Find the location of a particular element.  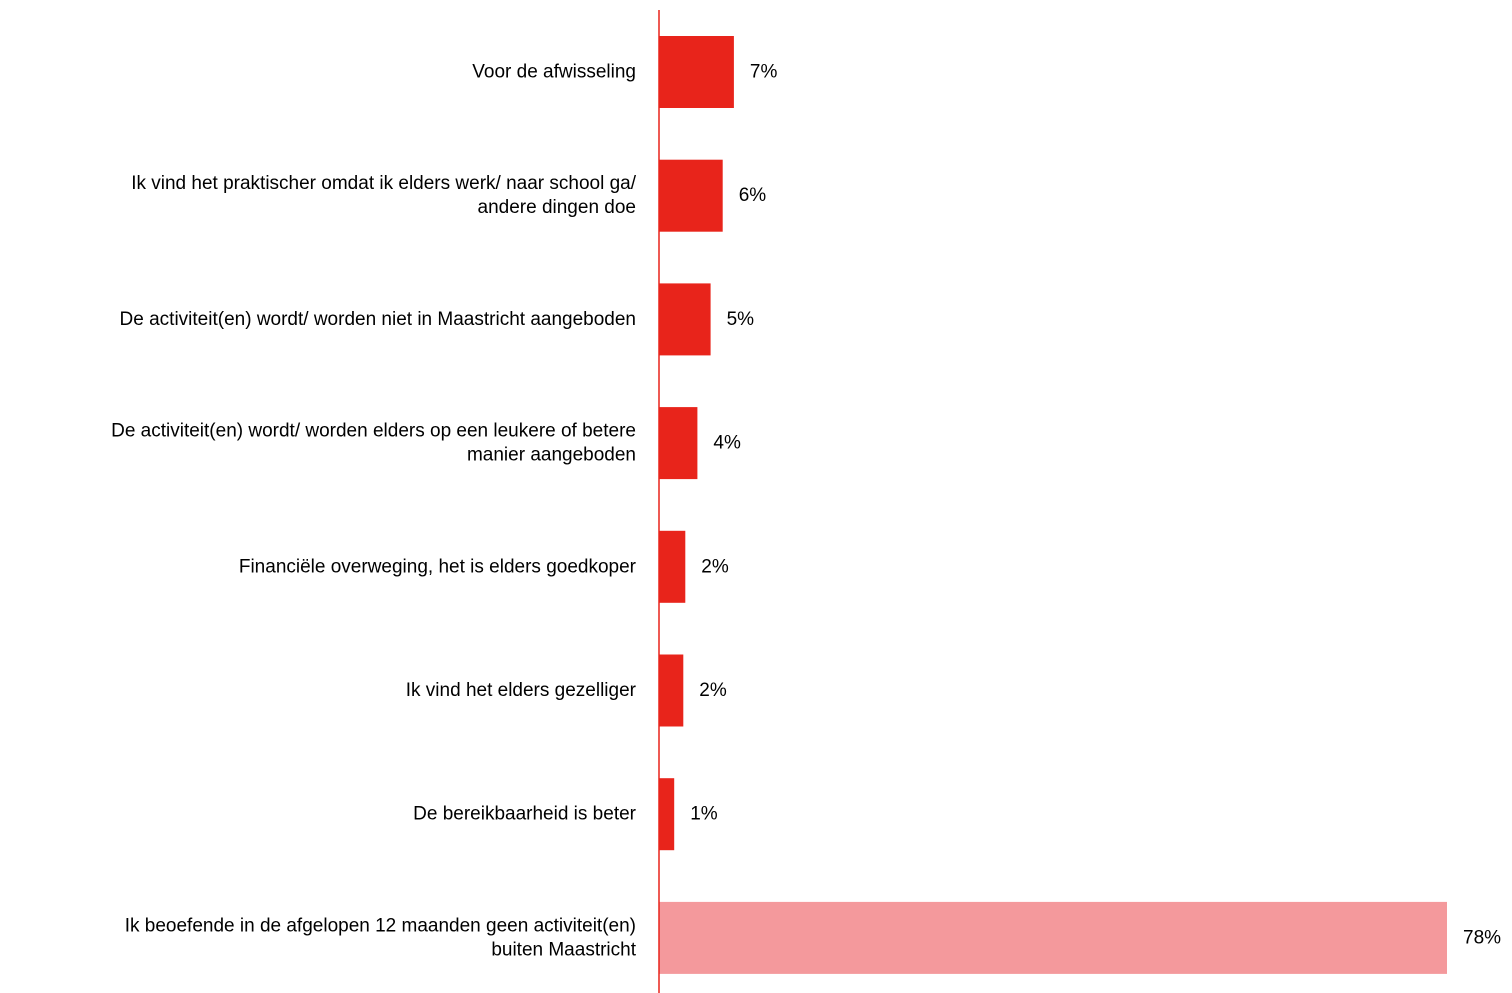

value-label-3: 5% is located at coordinates (741, 319).